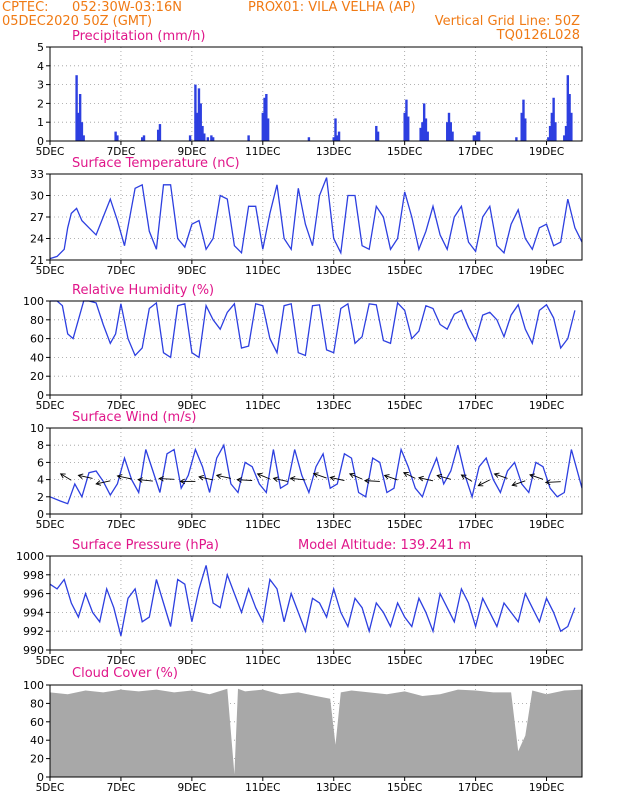 The image size is (618, 800). I want to click on panel-title: Relative Humidity (%), so click(143, 290).